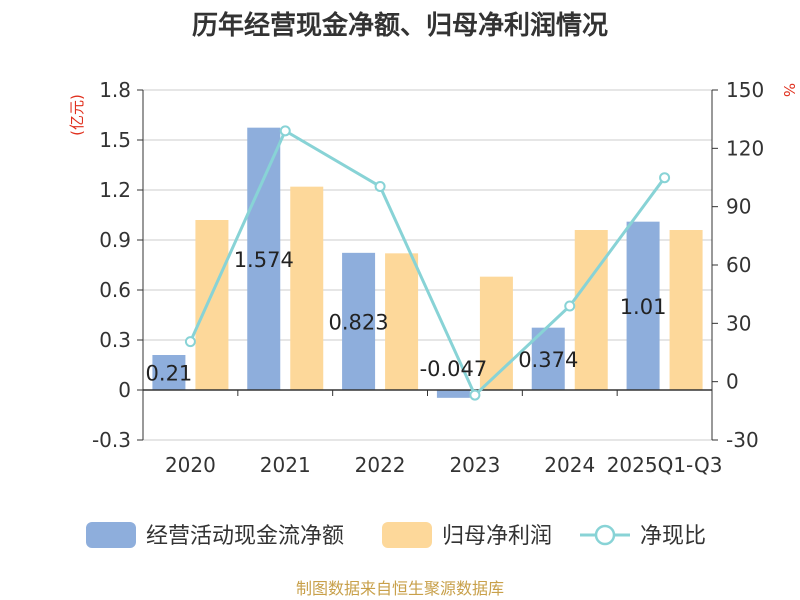  I want to click on bar-value-label: 1.01, so click(643, 307).